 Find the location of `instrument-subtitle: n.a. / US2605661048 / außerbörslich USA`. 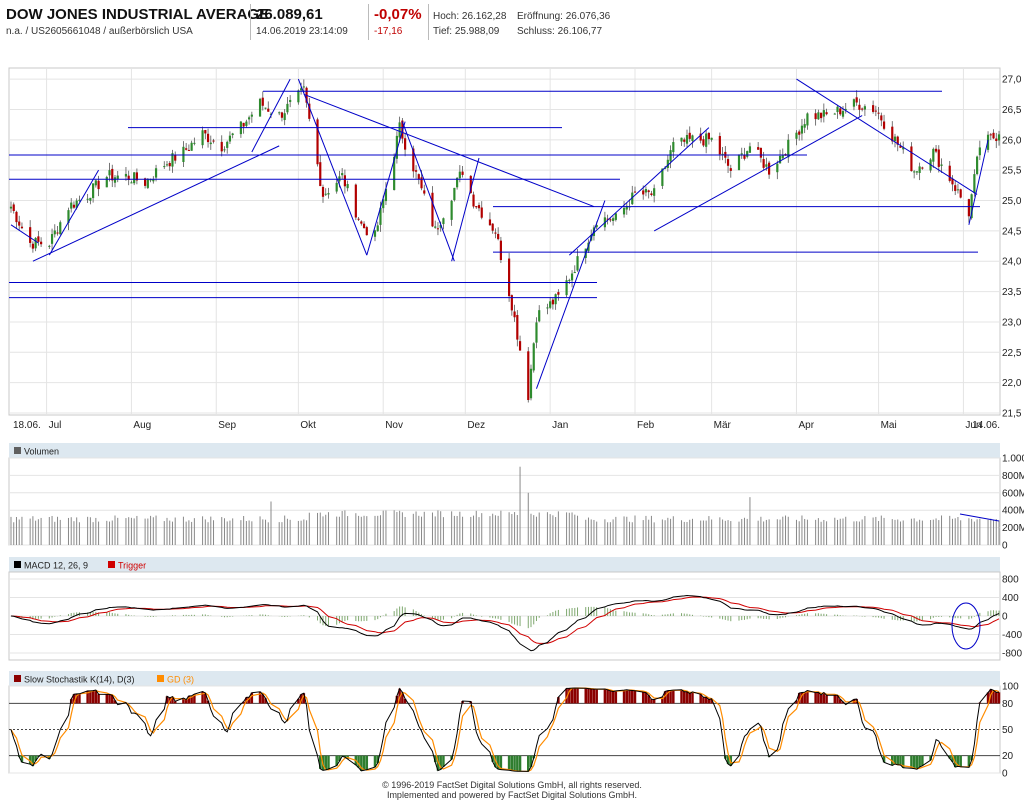

instrument-subtitle: n.a. / US2605661048 / außerbörslich USA is located at coordinates (99, 31).